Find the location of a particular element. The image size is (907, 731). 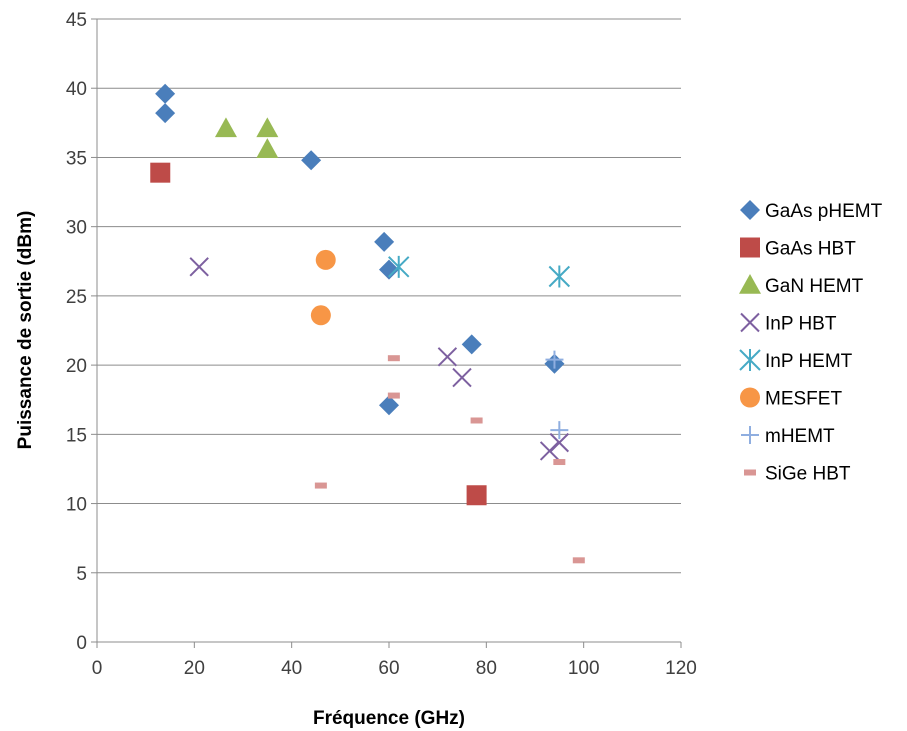

legend-label: InP HEMT is located at coordinates (809, 361).